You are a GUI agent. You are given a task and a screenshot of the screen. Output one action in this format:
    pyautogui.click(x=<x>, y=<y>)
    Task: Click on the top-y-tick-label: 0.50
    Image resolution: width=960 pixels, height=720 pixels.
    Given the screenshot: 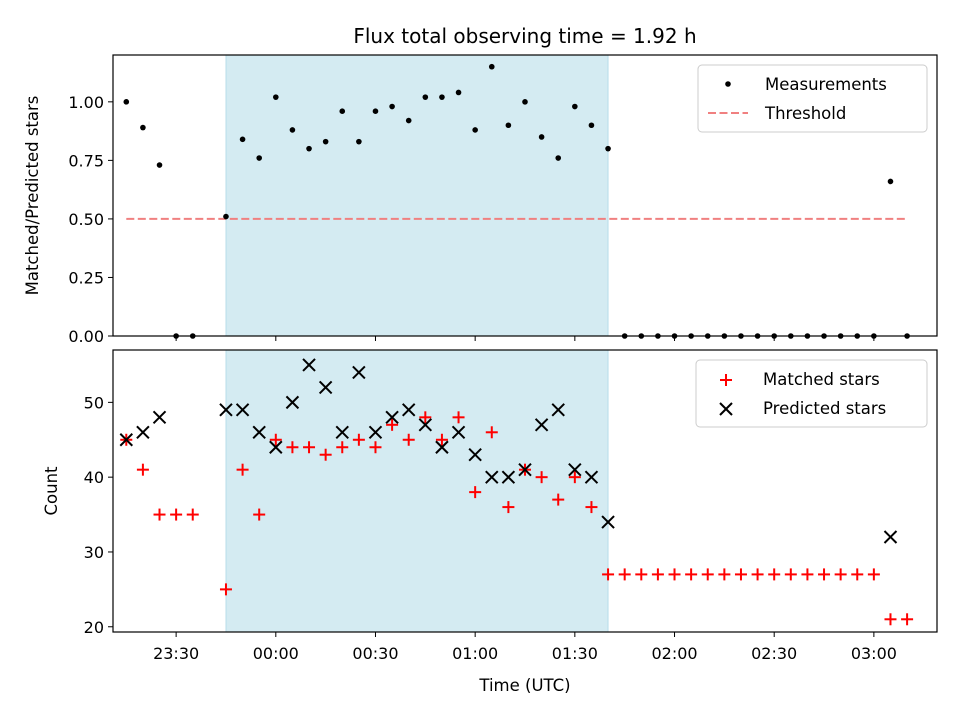 What is the action you would take?
    pyautogui.click(x=86, y=219)
    